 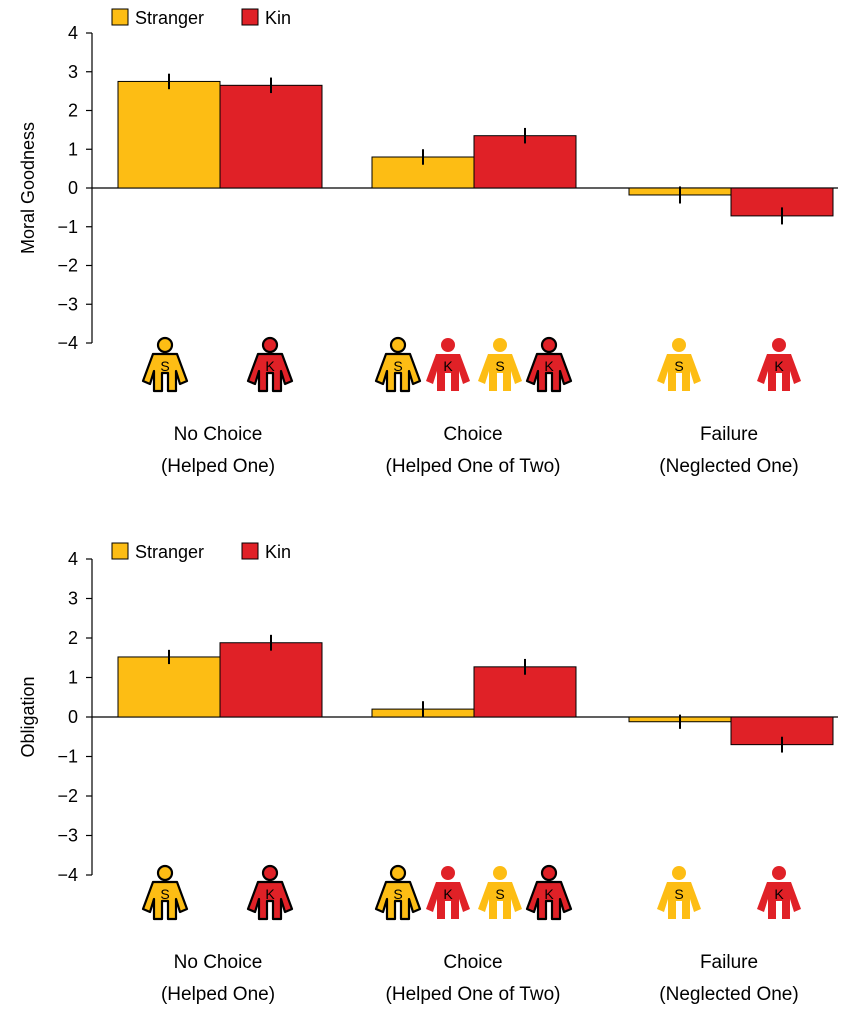 I want to click on y-axis-label: Obligation, so click(x=28, y=716).